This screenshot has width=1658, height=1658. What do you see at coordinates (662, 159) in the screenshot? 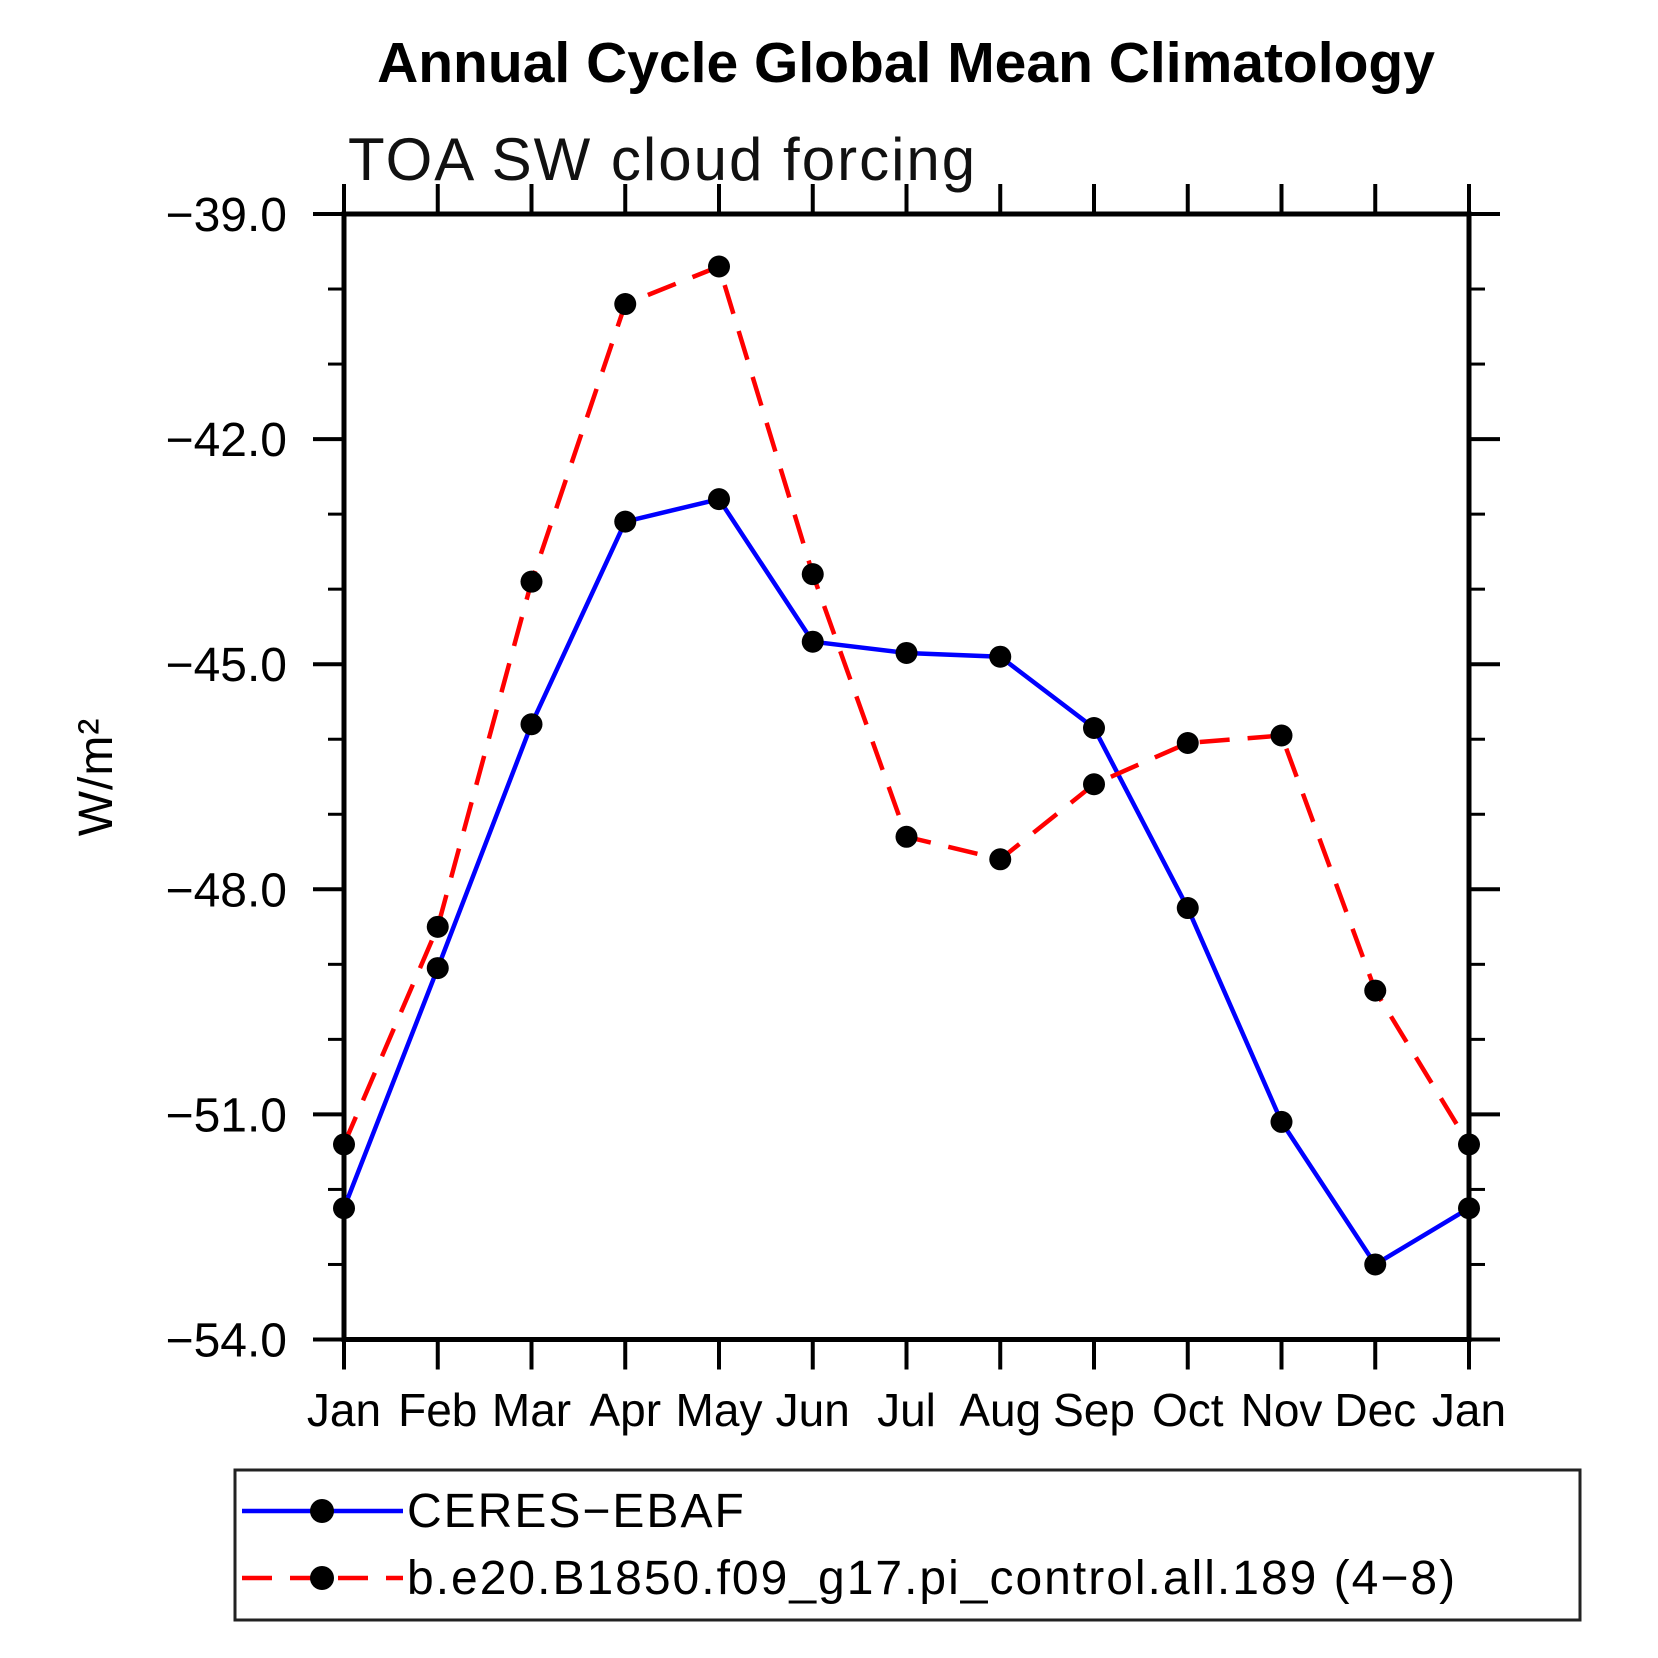
I see `chart-subtitle: TOA SW cloud forcing` at bounding box center [662, 159].